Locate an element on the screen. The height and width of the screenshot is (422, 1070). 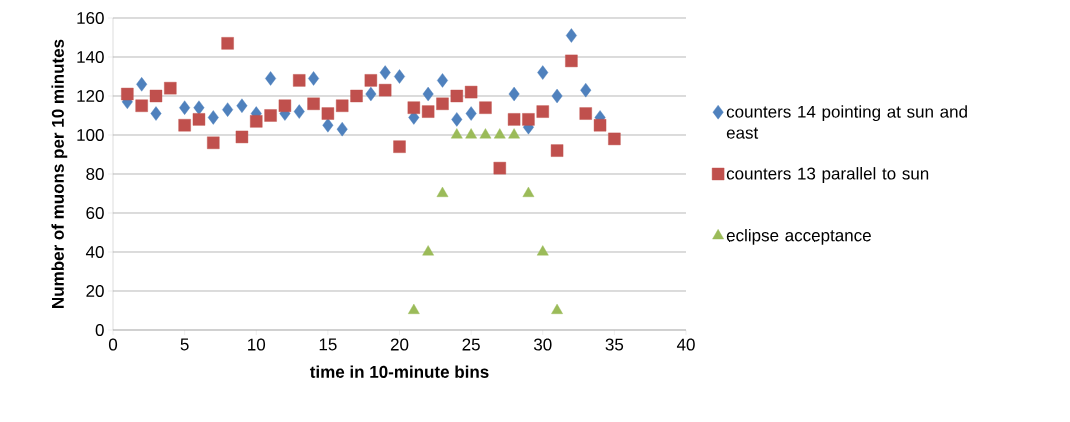
y-tick-label: 80 is located at coordinates (95, 174).